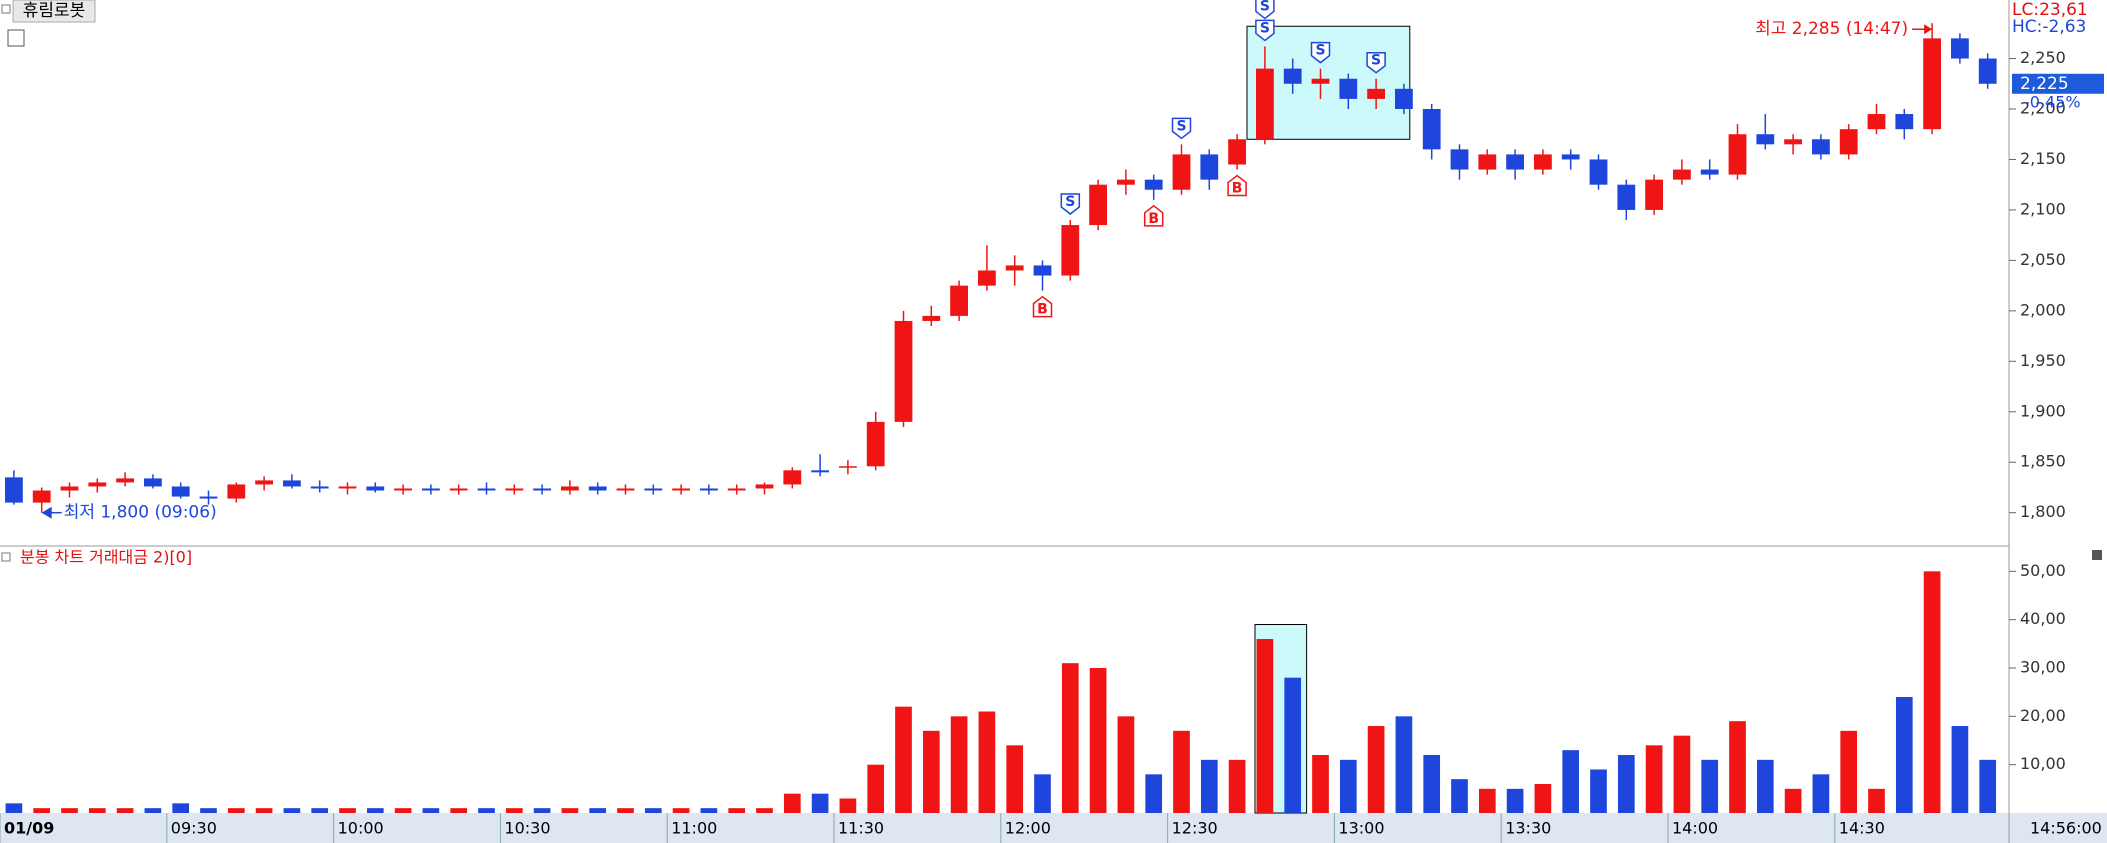 Image resolution: width=2107 pixels, height=843 pixels. What do you see at coordinates (194, 828) in the screenshot?
I see `x-tick-label: 09:30` at bounding box center [194, 828].